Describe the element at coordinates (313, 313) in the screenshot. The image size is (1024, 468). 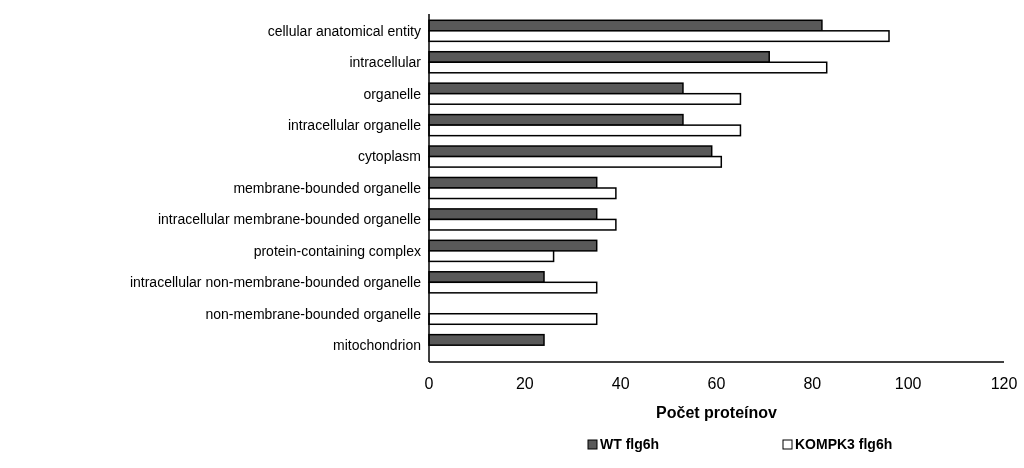
I see `y-tick-label: non-membrane-bounded organelle` at that location.